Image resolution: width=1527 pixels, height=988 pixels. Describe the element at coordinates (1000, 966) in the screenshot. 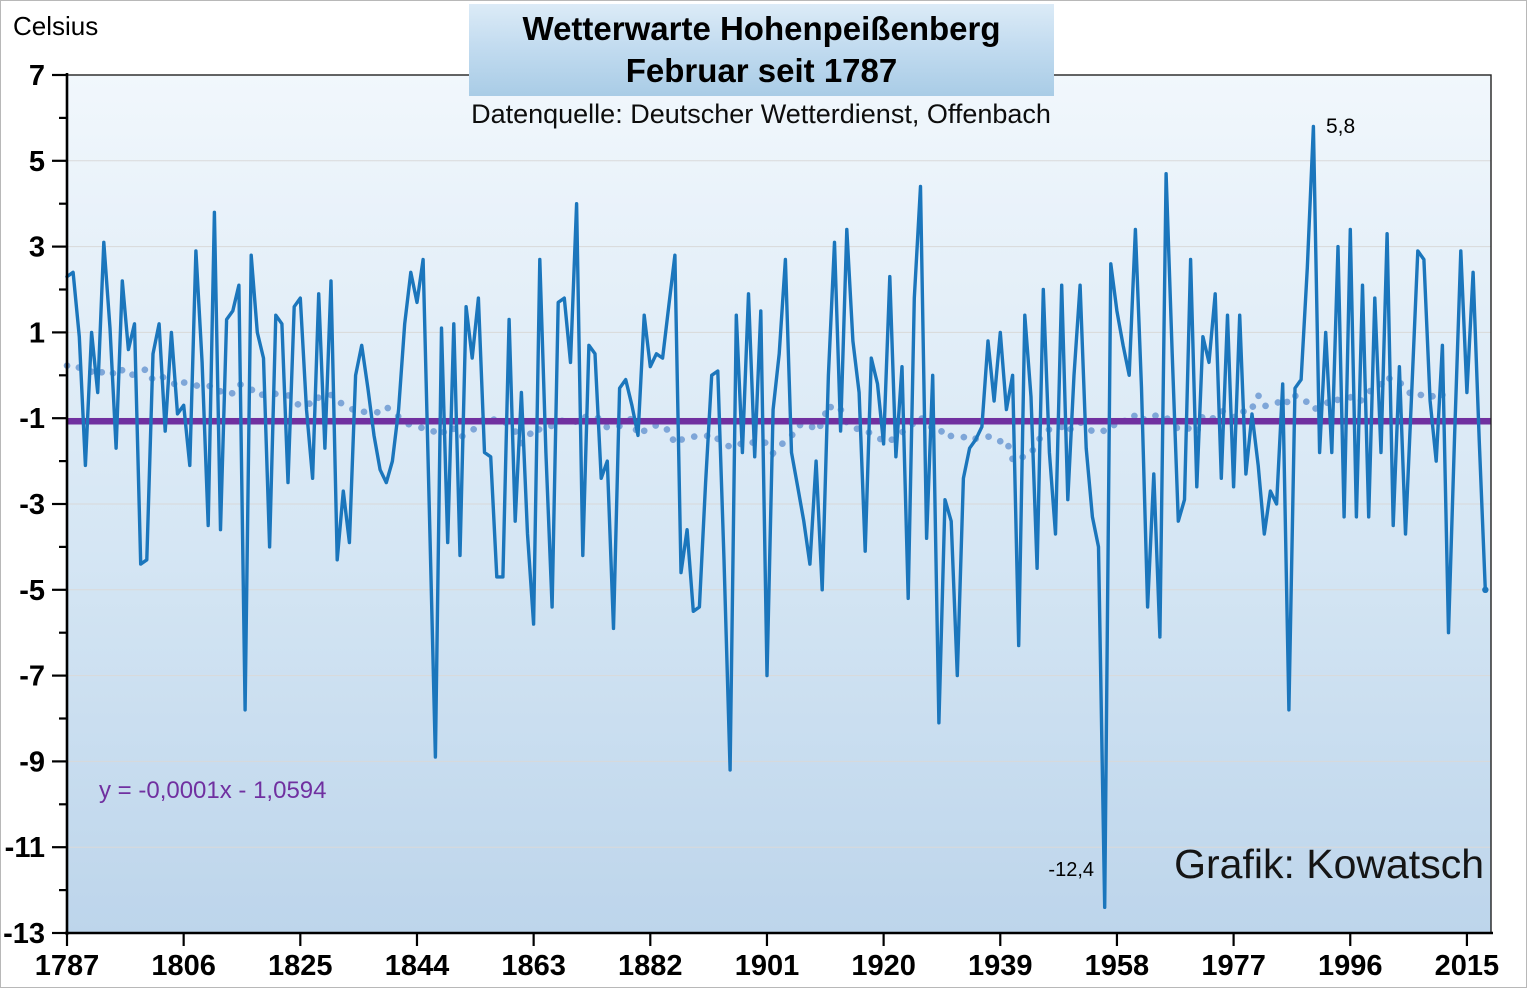

I see `x-axis-tick-label: 1939` at that location.